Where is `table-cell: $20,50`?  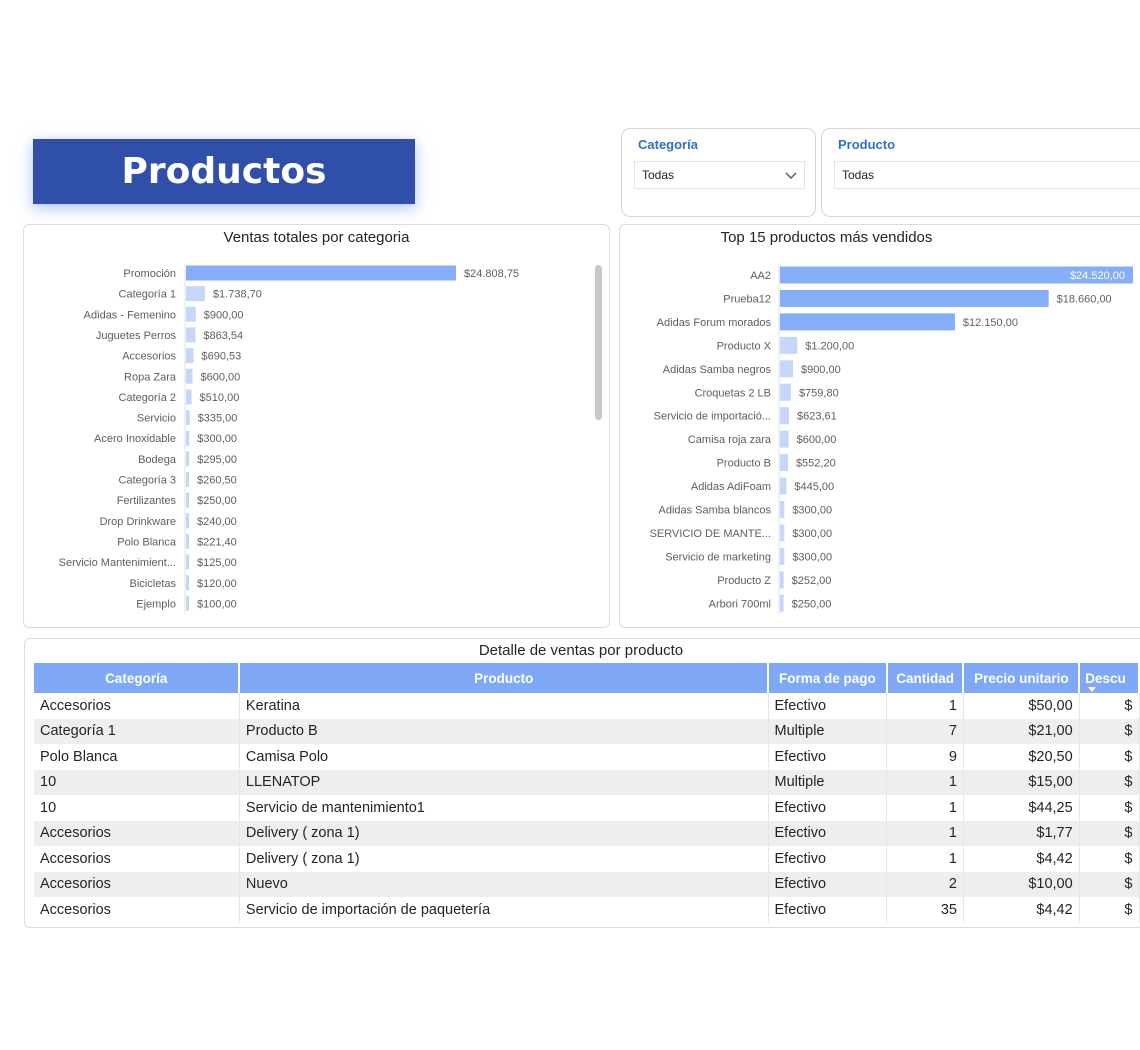 table-cell: $20,50 is located at coordinates (1021, 757).